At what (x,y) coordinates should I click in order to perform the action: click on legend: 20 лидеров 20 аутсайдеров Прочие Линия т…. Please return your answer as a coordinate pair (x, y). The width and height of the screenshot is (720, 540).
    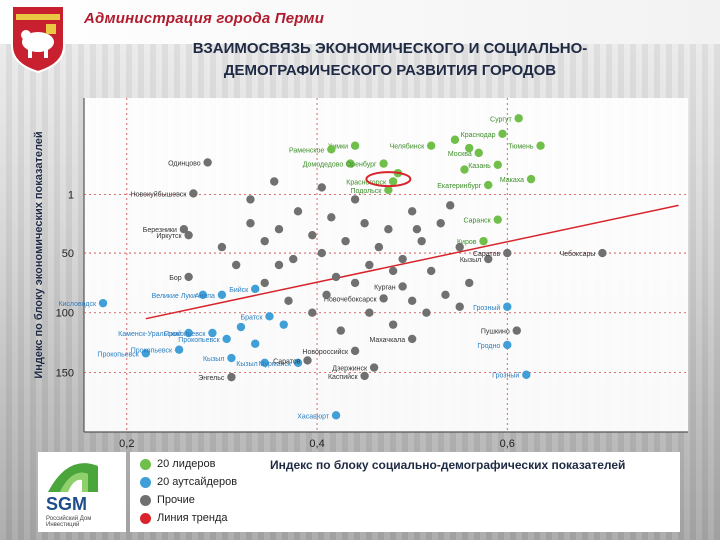
    Looking at the image, I should click on (196, 492).